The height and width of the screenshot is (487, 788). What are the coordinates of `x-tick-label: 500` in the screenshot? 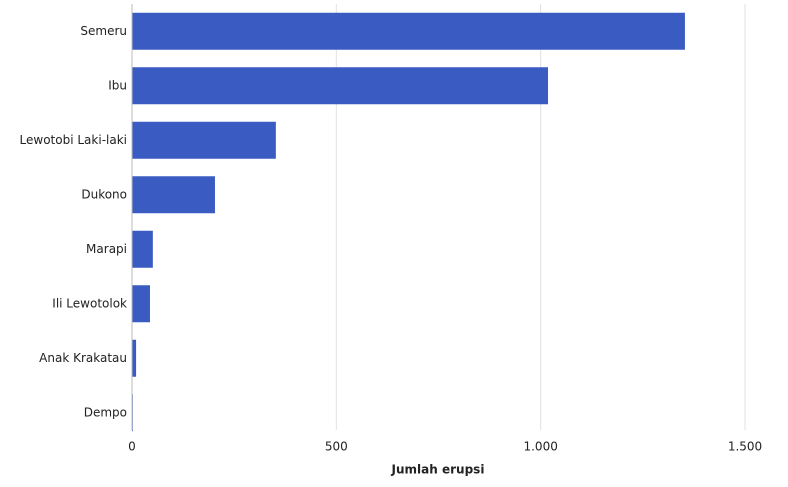 It's located at (336, 447).